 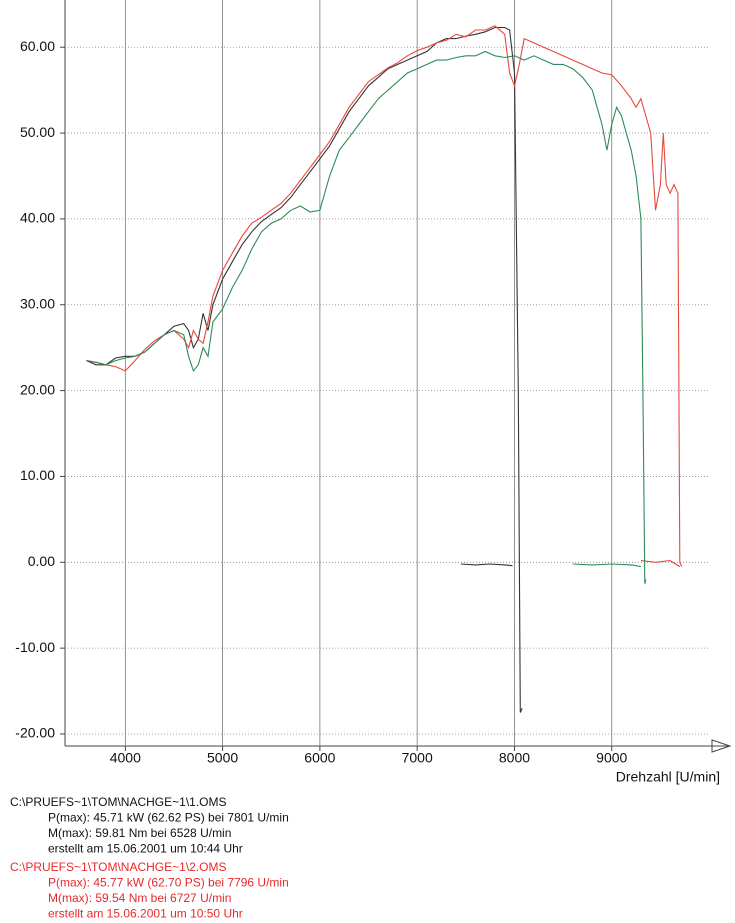 I want to click on y-tick-label: -20.00, so click(x=35, y=733).